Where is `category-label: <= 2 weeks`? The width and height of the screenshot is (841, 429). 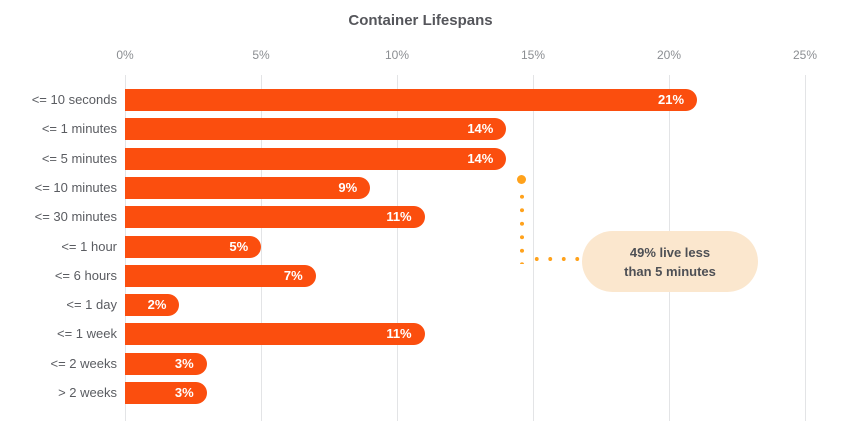 category-label: <= 2 weeks is located at coordinates (84, 363).